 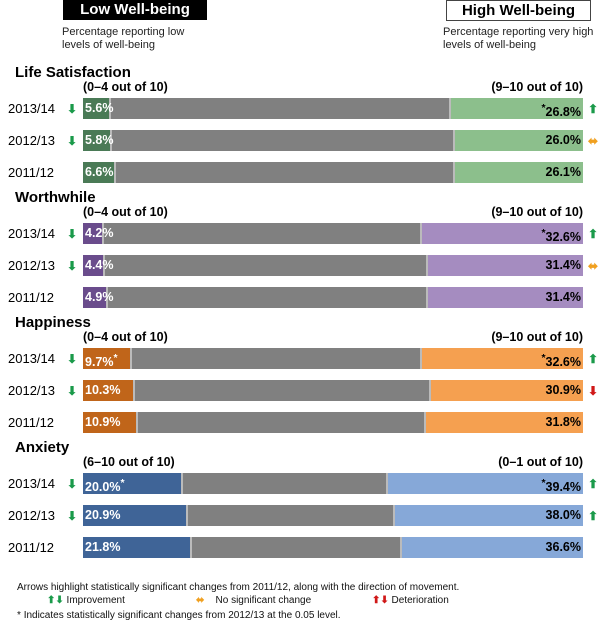 What do you see at coordinates (491, 547) in the screenshot?
I see `high-segment: 36.6%` at bounding box center [491, 547].